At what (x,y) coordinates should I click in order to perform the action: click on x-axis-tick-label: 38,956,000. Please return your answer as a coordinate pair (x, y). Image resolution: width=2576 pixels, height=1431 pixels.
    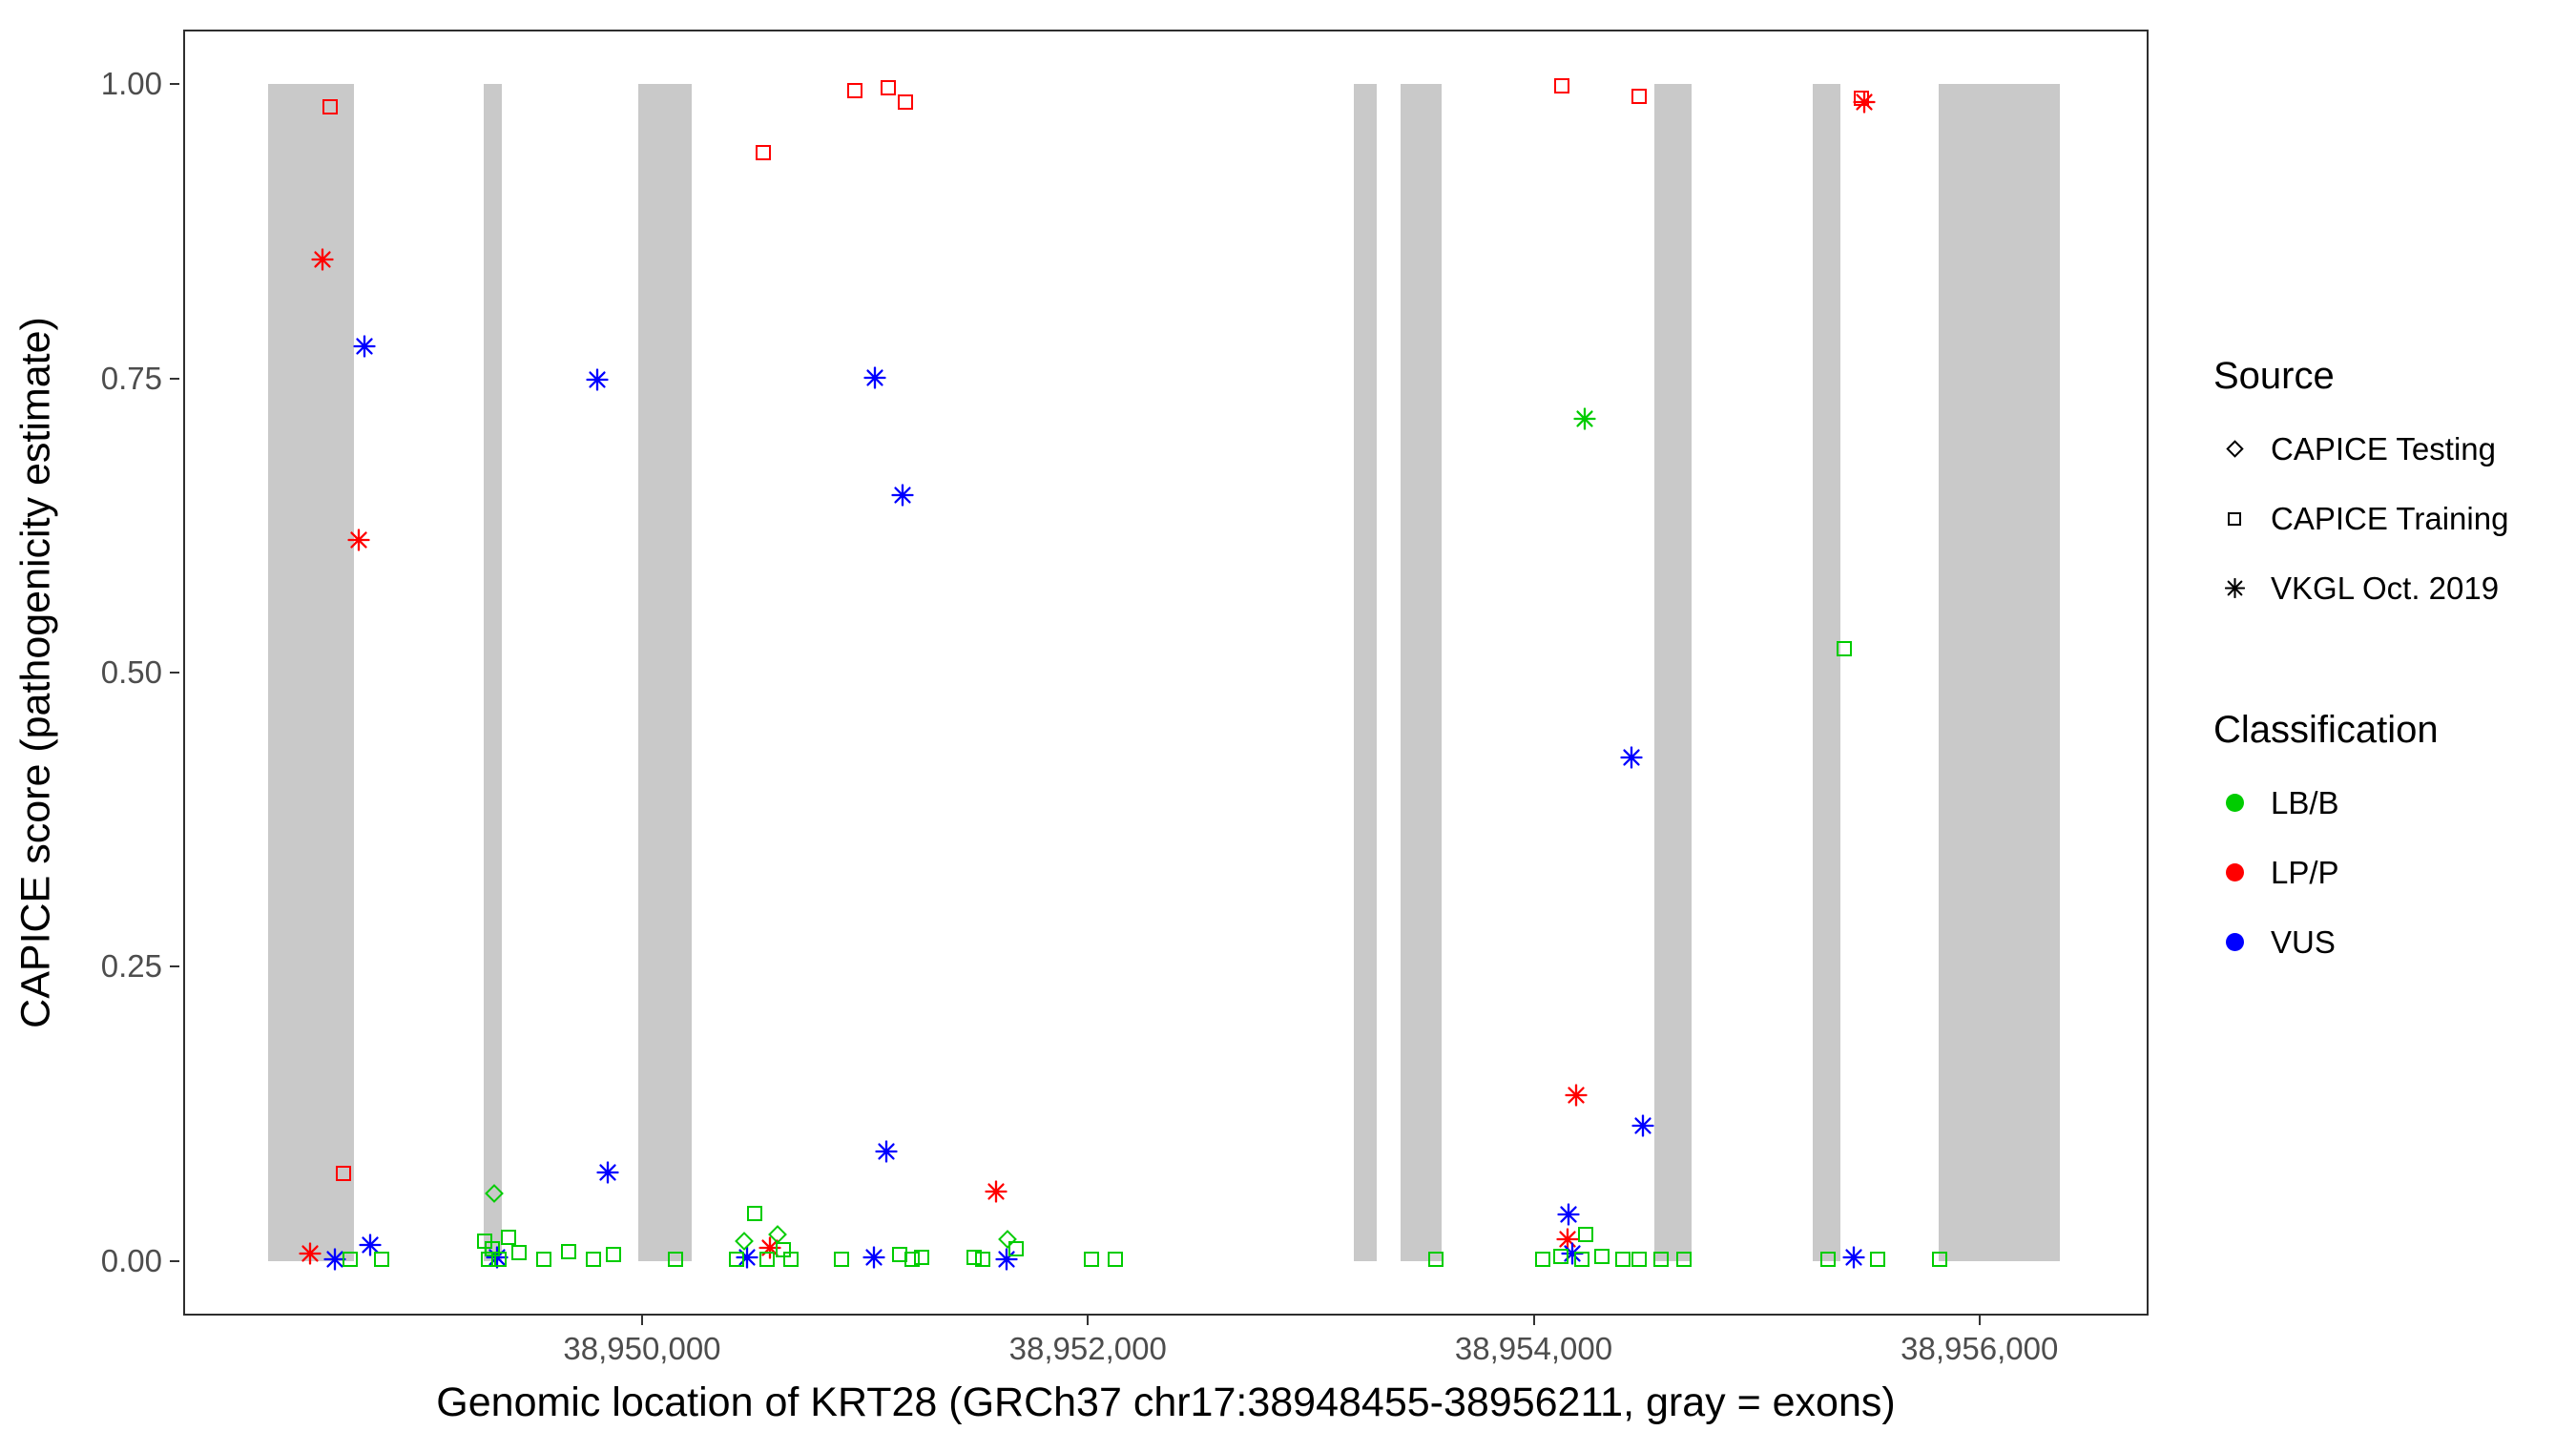
    Looking at the image, I should click on (1980, 1348).